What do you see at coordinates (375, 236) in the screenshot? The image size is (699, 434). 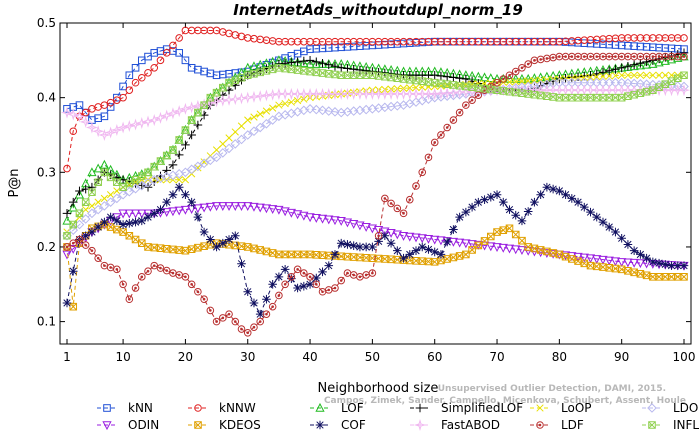 I see `series-line-odin` at bounding box center [375, 236].